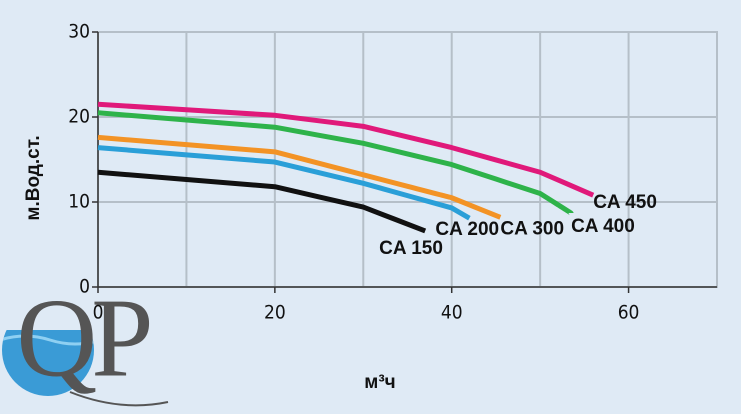  I want to click on series-label: CA 300, so click(532, 228).